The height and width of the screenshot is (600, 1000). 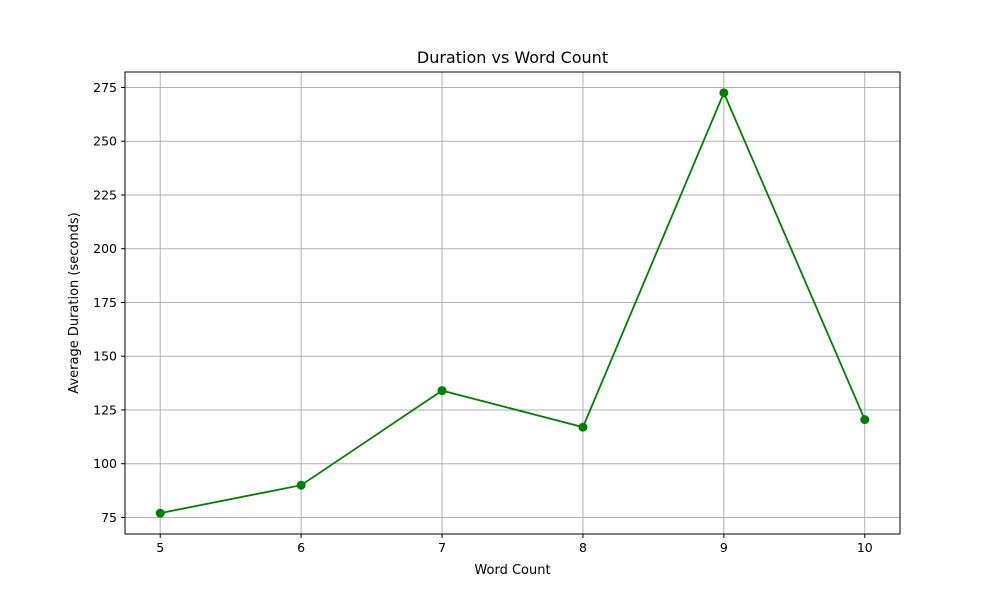 I want to click on y-tick-label: 275, so click(x=105, y=87).